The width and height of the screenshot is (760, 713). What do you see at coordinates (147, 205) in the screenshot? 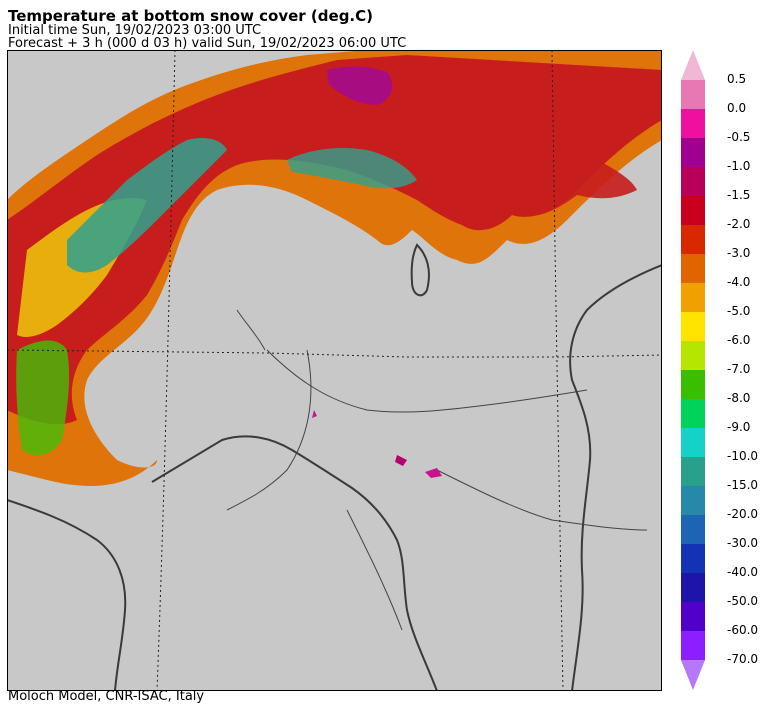
I see `alps-band-teal` at bounding box center [147, 205].